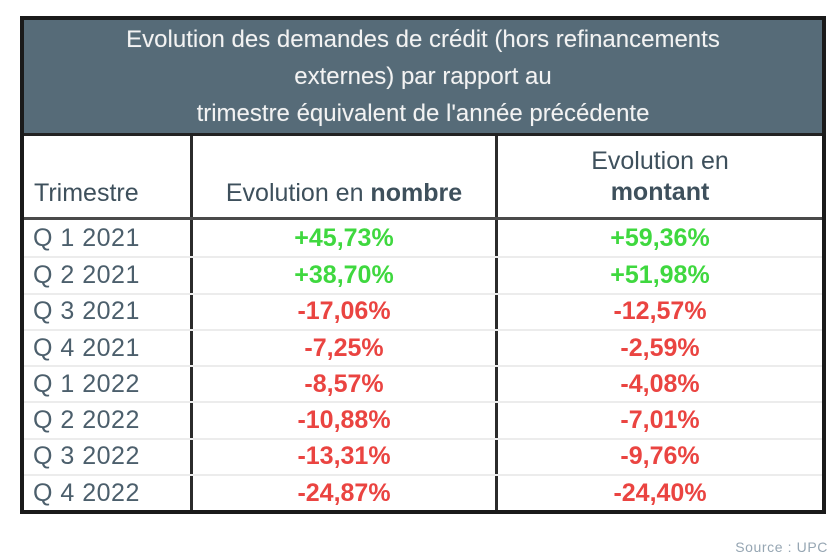 This screenshot has height=559, width=840. I want to click on nombre-label: Evolution en nombre, so click(344, 193).